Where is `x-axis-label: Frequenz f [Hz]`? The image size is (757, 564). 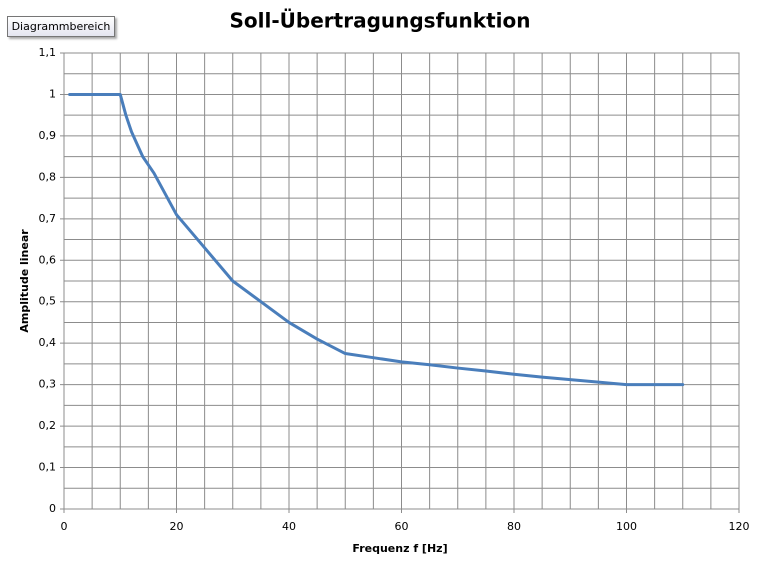
x-axis-label: Frequenz f [Hz] is located at coordinates (399, 548).